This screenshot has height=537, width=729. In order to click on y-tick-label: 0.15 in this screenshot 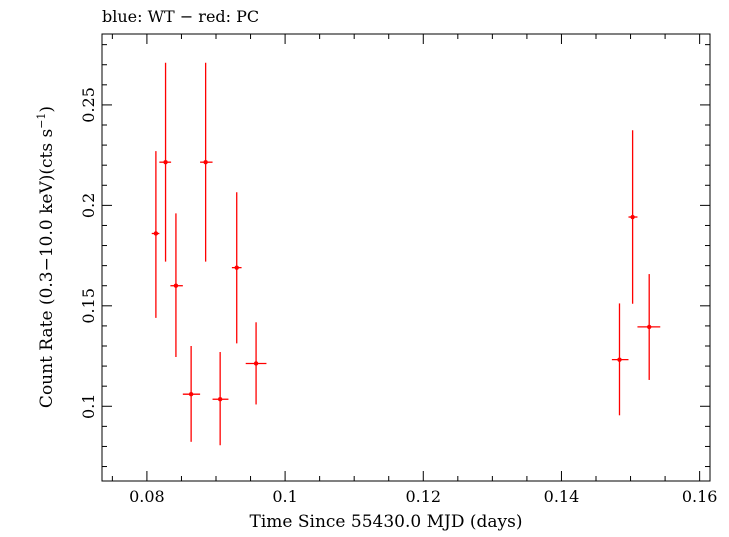, I will do `click(88, 306)`.